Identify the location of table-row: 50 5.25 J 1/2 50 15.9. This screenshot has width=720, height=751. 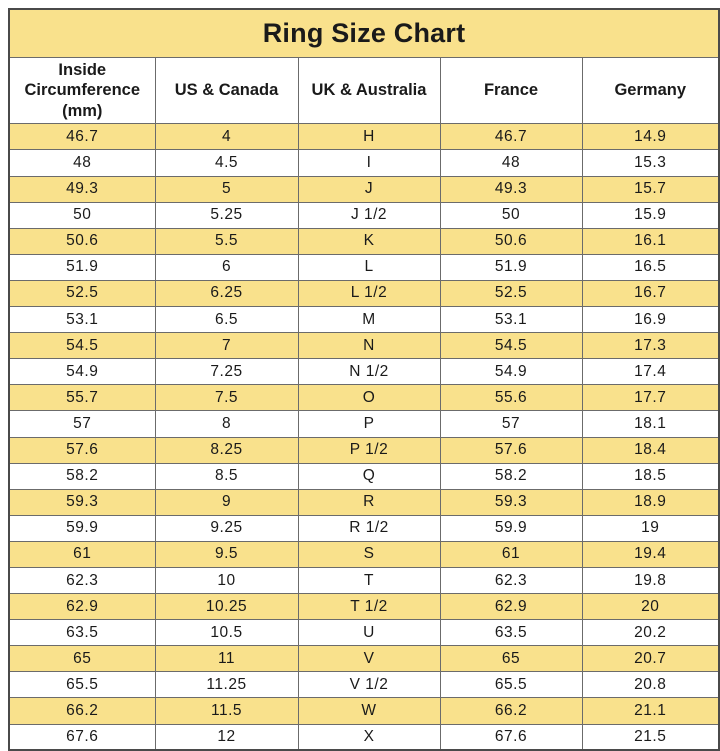
(364, 215).